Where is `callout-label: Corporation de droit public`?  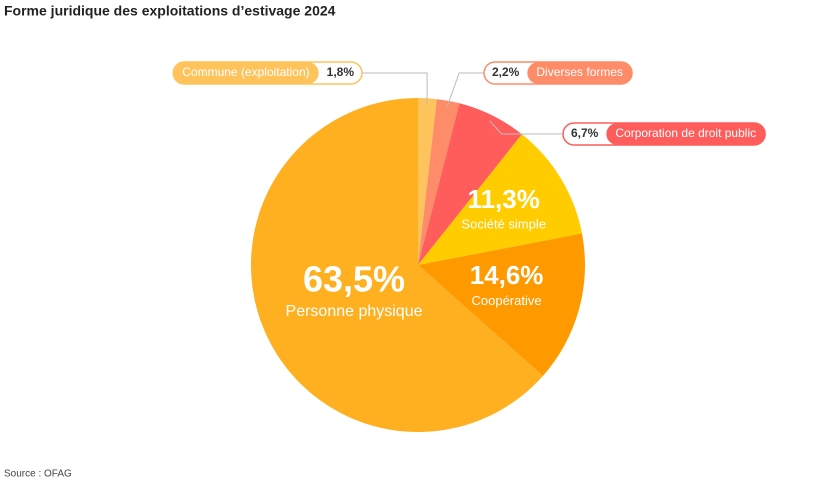 callout-label: Corporation de droit public is located at coordinates (685, 133).